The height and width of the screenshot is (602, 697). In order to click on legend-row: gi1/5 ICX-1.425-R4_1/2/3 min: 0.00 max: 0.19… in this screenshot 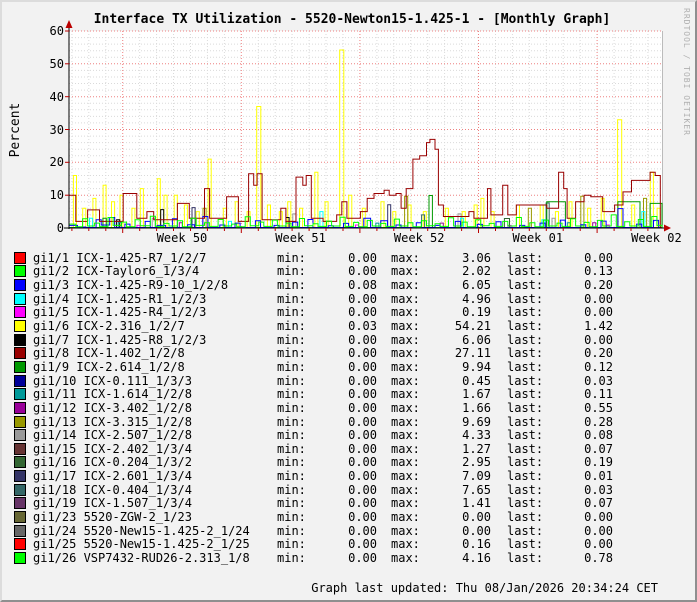, I will do `click(344, 312)`.